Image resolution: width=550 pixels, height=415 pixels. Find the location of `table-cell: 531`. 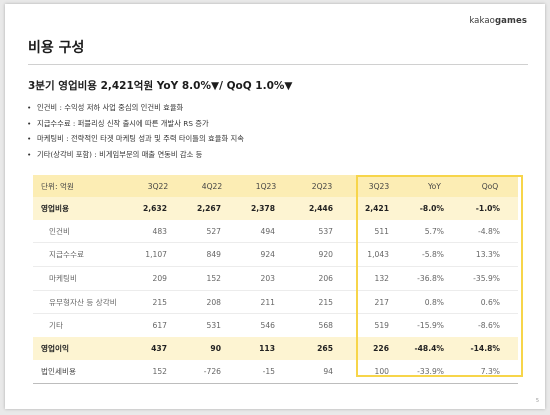

table-cell: 531 is located at coordinates (214, 326).